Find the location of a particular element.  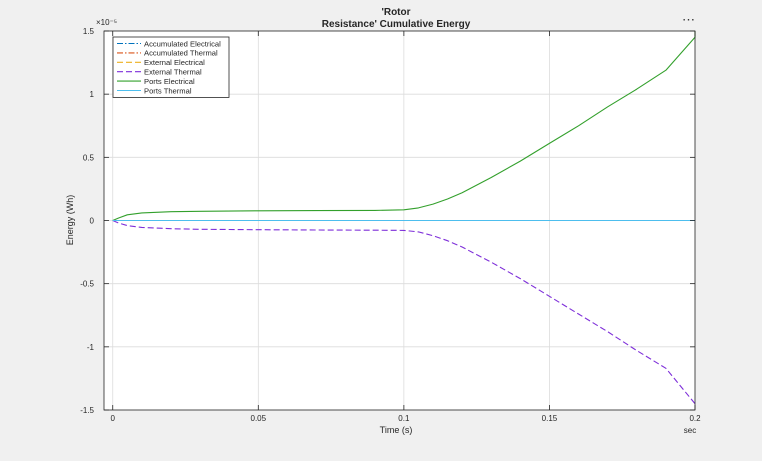

legend-box is located at coordinates (171, 67).